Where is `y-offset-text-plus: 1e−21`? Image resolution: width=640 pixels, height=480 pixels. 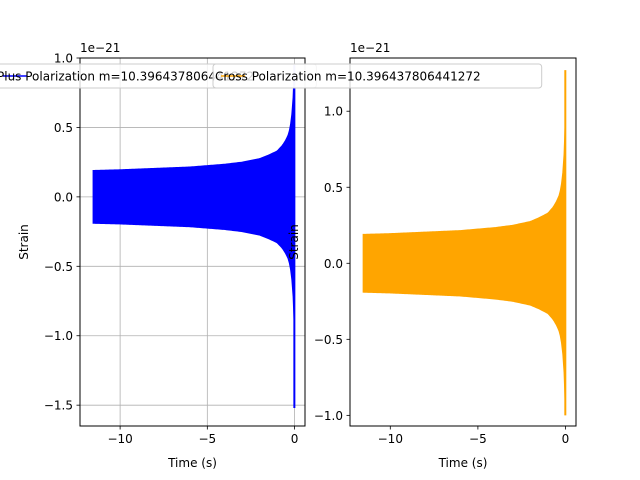
y-offset-text-plus: 1e−21 is located at coordinates (100, 48).